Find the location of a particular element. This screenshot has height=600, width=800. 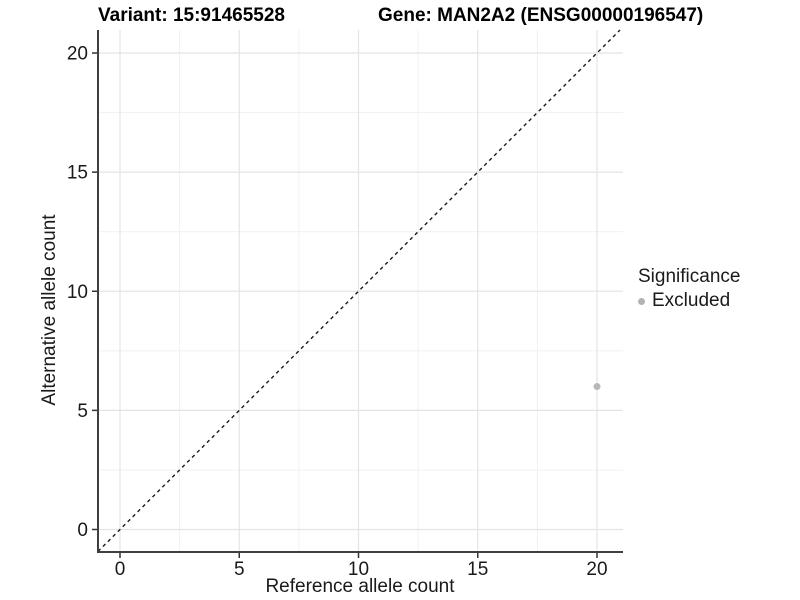

y-tick-label: 10 is located at coordinates (77, 292).